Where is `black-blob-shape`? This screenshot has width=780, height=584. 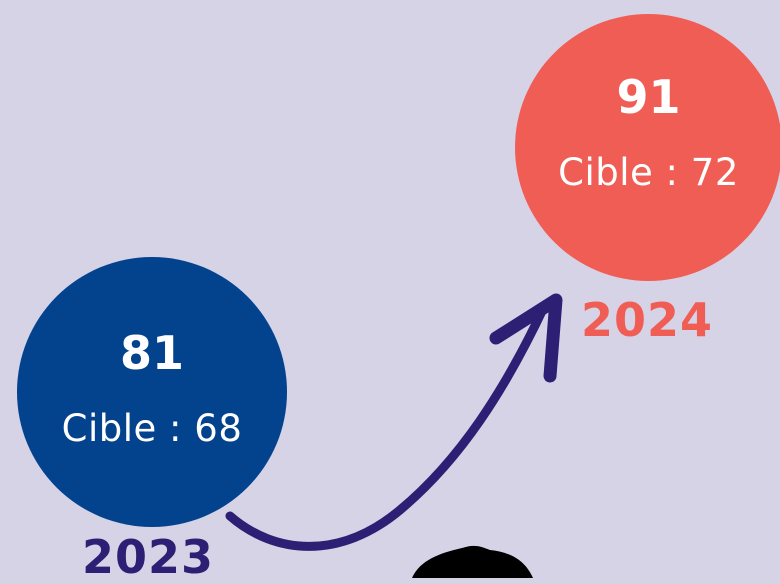 black-blob-shape is located at coordinates (472, 561).